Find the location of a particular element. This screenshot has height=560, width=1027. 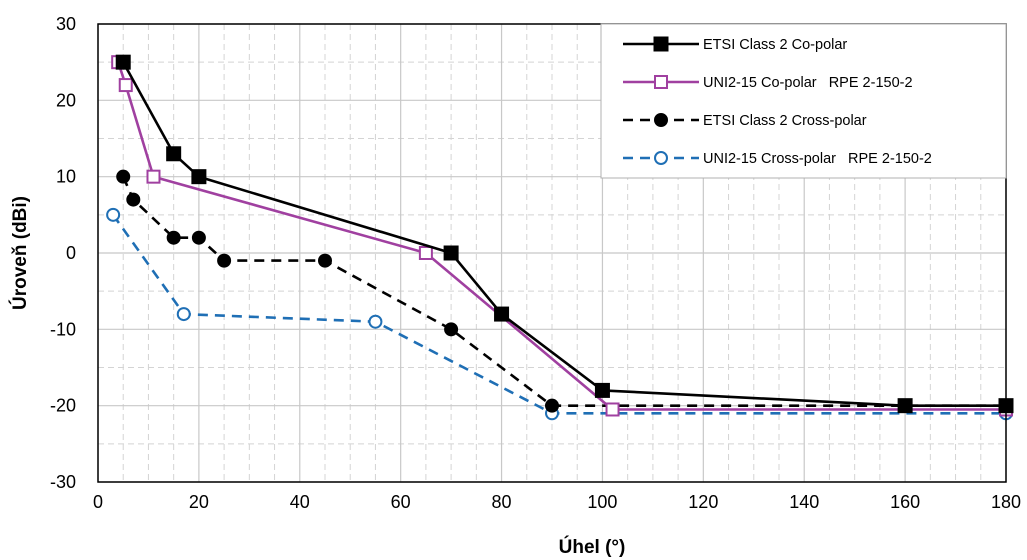

x-tick-label: 180 is located at coordinates (1006, 502).